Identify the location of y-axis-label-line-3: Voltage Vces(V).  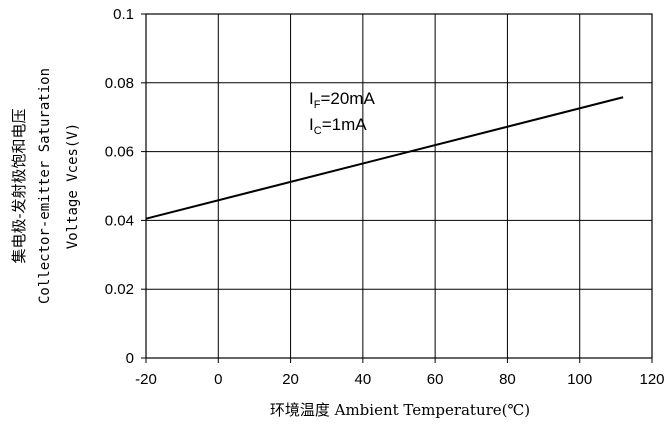
(73, 186).